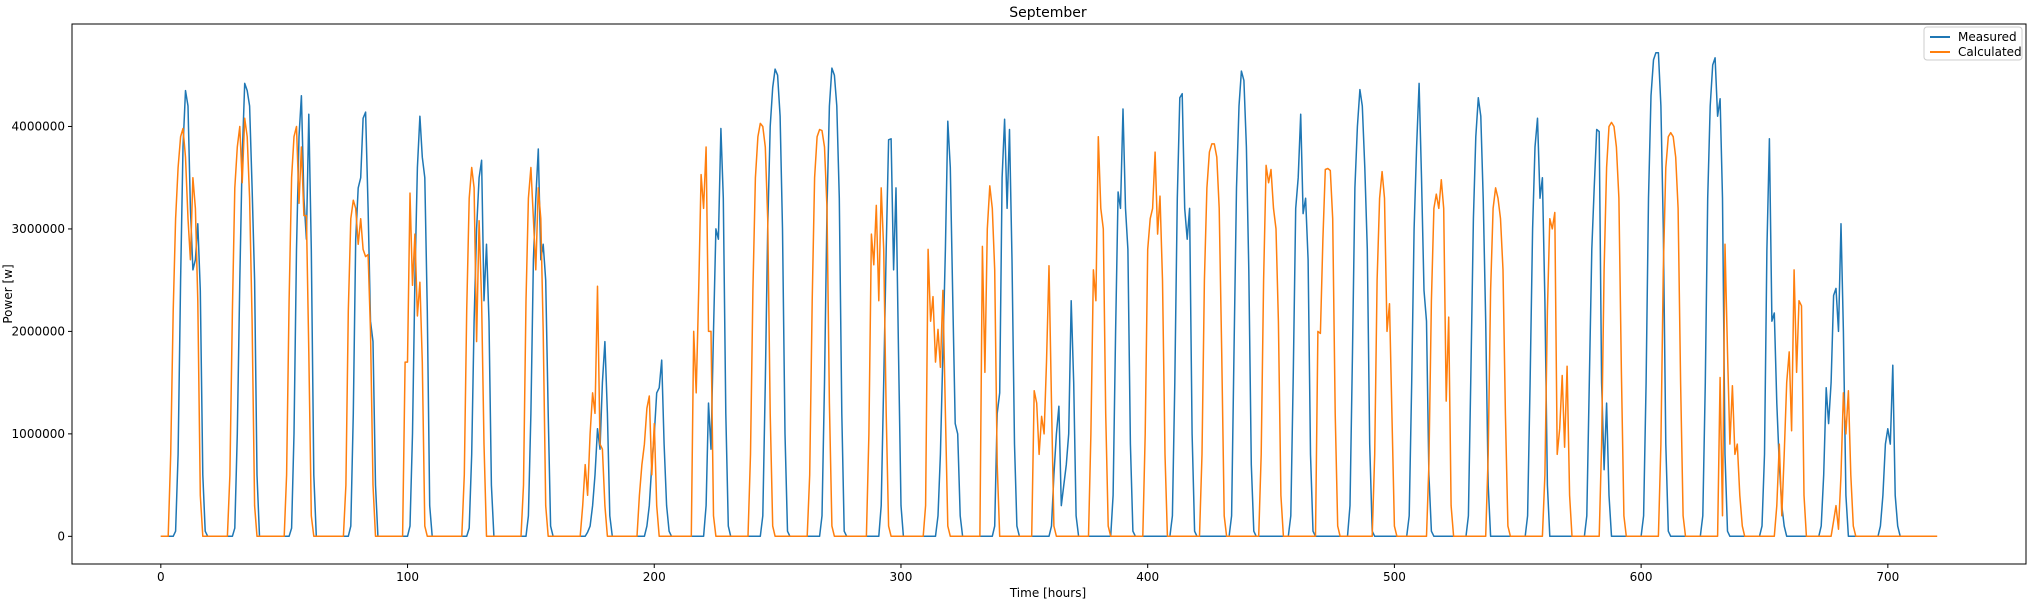 Image resolution: width=2032 pixels, height=604 pixels. What do you see at coordinates (1028, 574) in the screenshot?
I see `x-axis: 0 100 200 300 400 500 600 700` at bounding box center [1028, 574].